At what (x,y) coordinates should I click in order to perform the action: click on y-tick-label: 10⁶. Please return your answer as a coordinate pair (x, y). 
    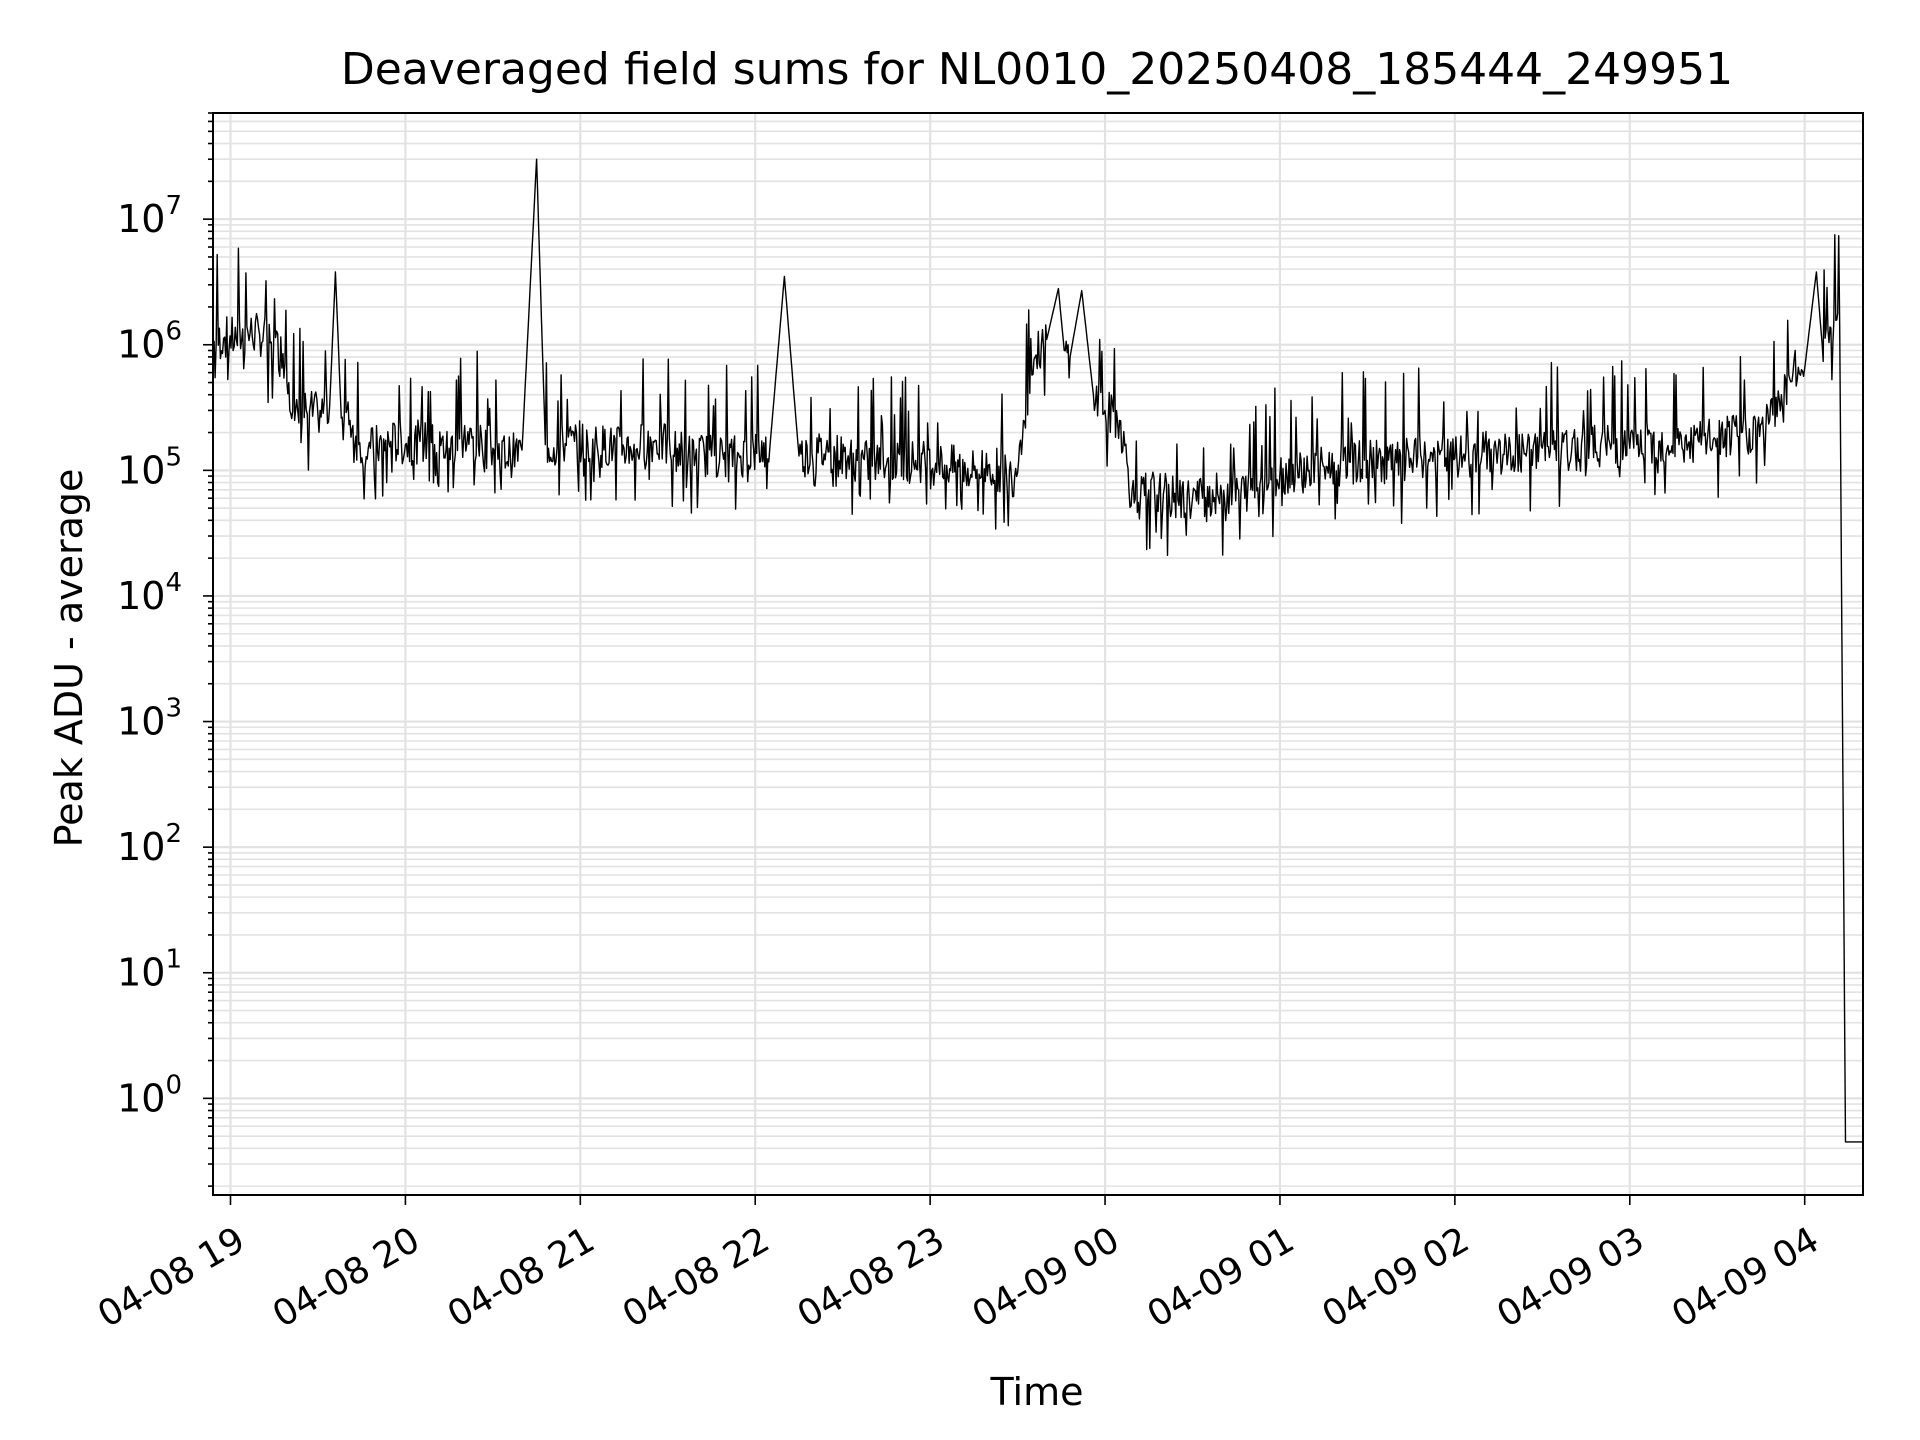
    Looking at the image, I should click on (149, 342).